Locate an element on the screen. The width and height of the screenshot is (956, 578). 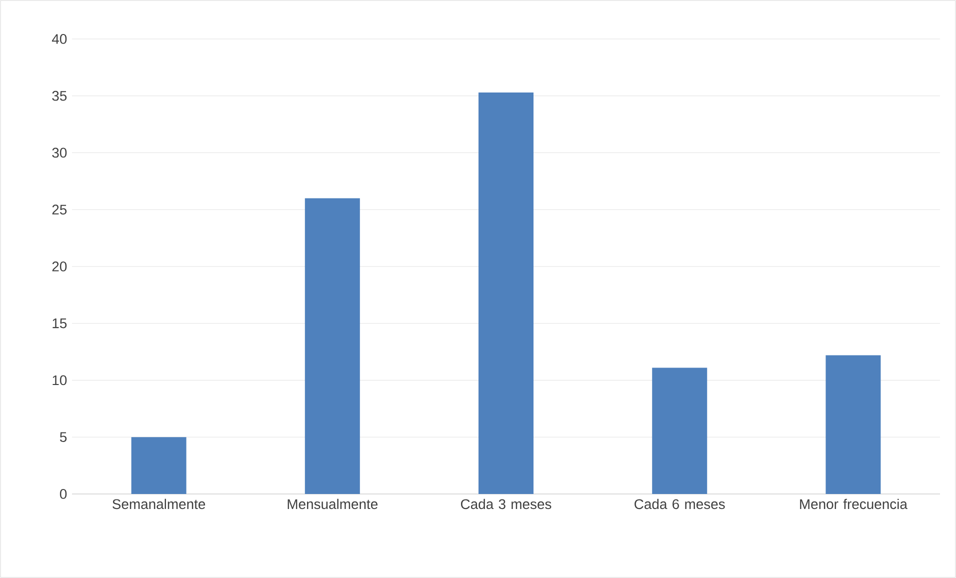
x-tick-label: Semanalmente is located at coordinates (159, 504).